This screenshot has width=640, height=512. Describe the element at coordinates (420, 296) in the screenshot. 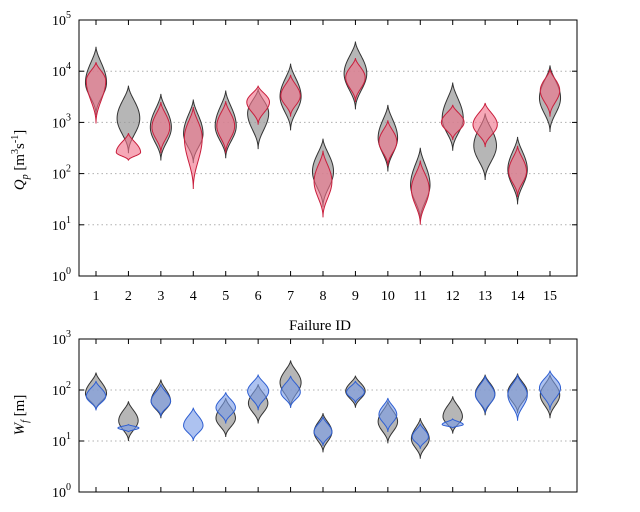

I see `x-tick-label-11: 11` at that location.